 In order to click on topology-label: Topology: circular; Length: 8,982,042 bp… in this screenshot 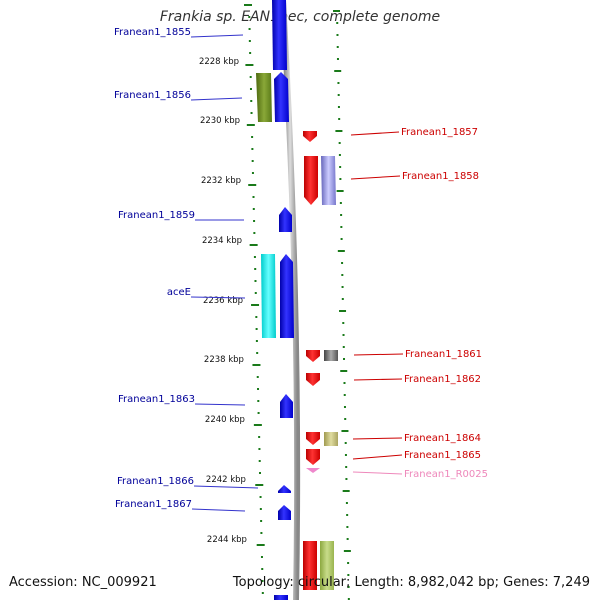, I will do `click(411, 582)`.